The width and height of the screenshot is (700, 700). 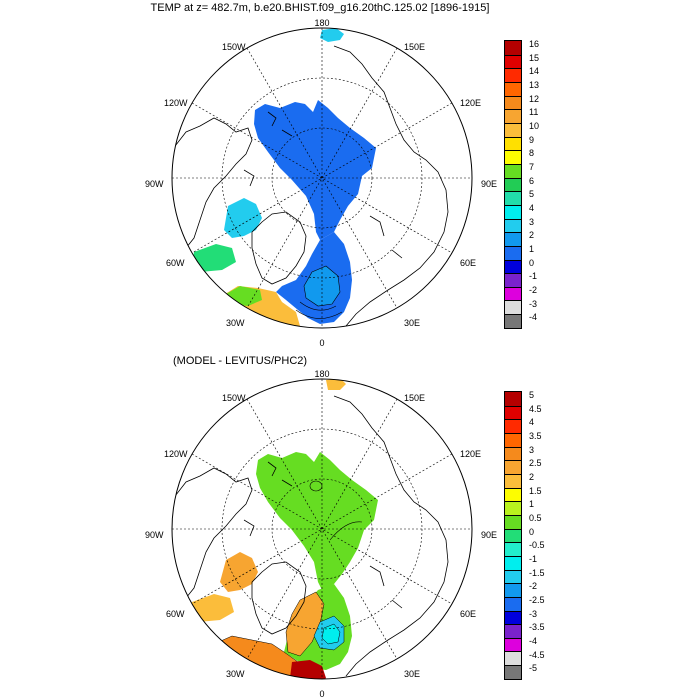 I want to click on colorbar-tick-label: 15, so click(x=534, y=57).